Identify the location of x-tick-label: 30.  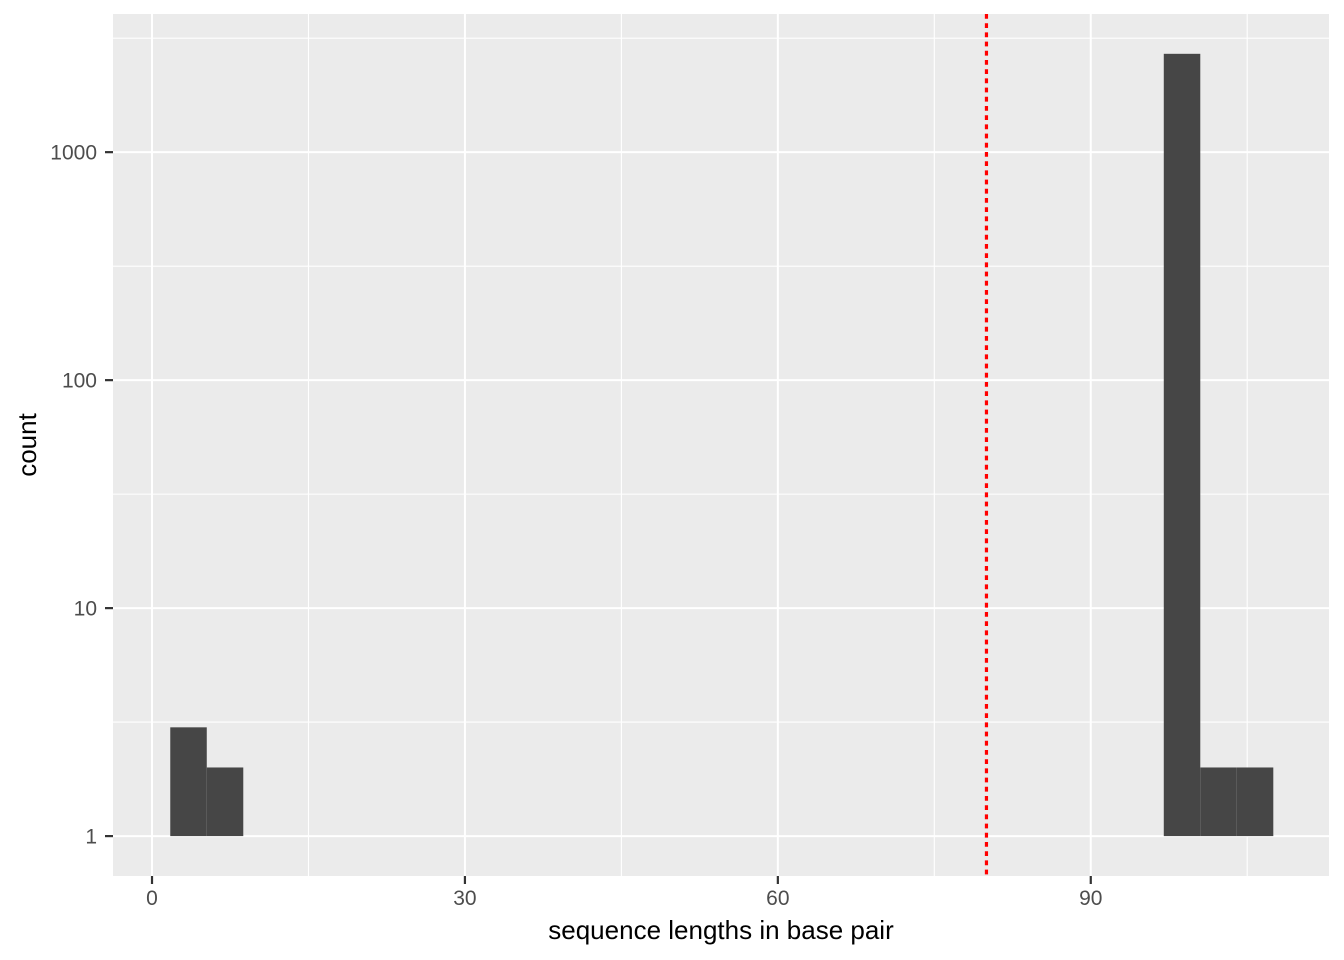
(464, 898).